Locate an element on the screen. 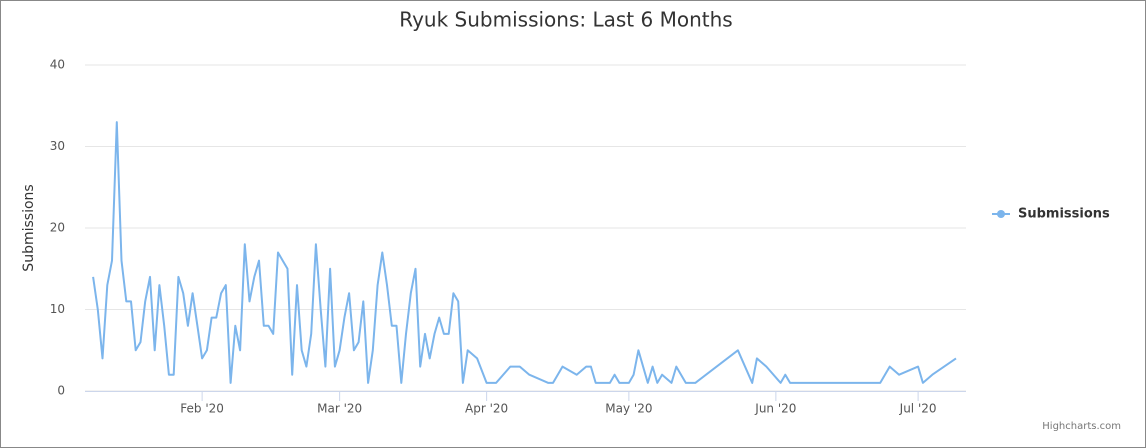 This screenshot has height=448, width=1146. x-tick-label: Feb '20 is located at coordinates (202, 409).